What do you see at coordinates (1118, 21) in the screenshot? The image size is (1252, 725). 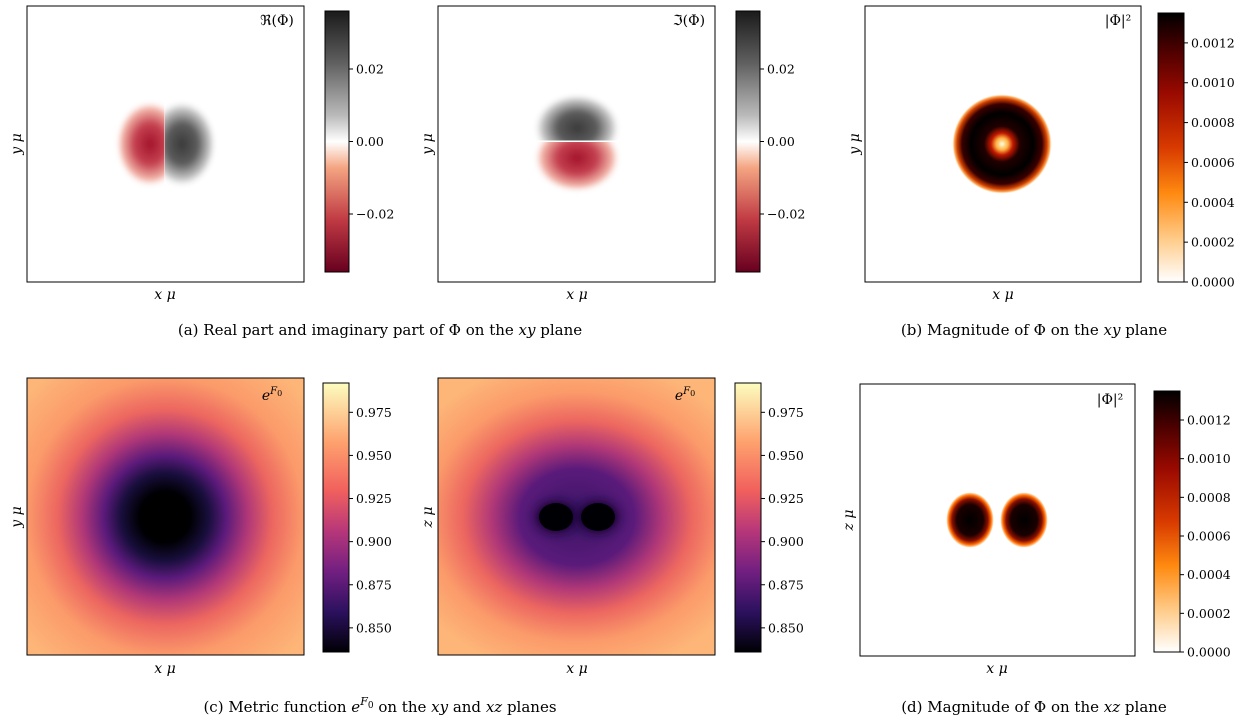 I see `panel-label-mag-xy: |Φ|²` at bounding box center [1118, 21].